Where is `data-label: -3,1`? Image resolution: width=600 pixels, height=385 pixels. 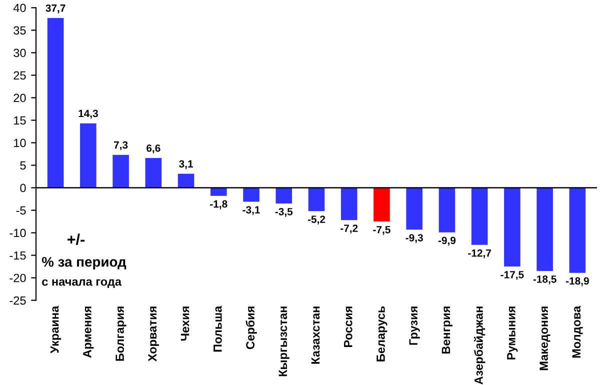 data-label: -3,1 is located at coordinates (251, 211).